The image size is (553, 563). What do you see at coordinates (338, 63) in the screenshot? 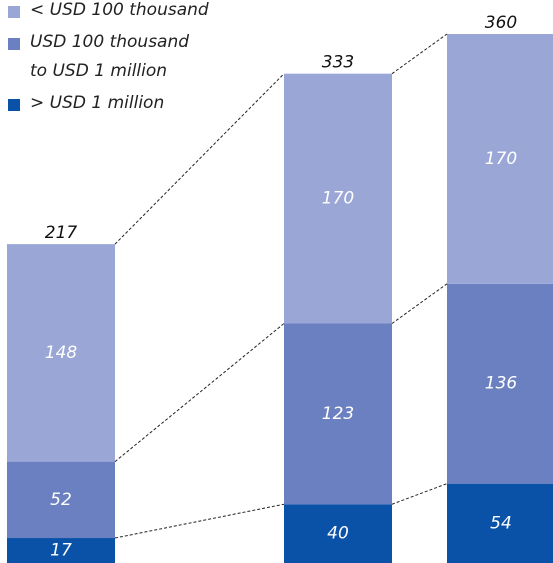
I see `total-label: 333` at bounding box center [338, 63].